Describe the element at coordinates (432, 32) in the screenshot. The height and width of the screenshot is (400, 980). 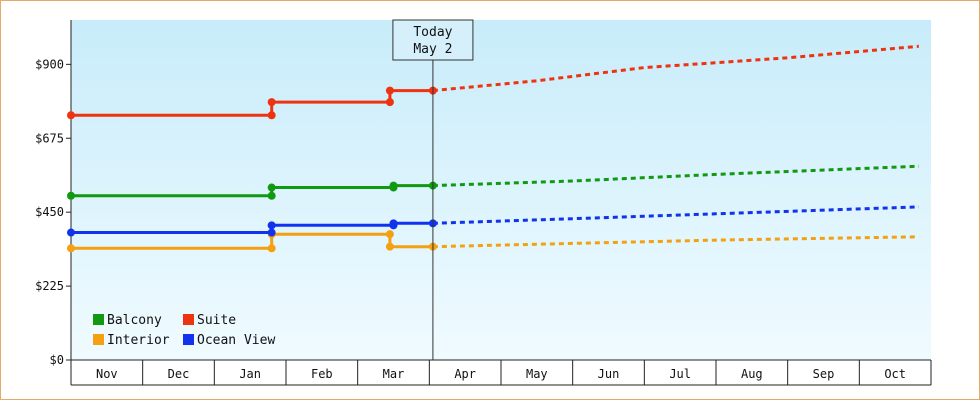
I see `today-label: Today` at that location.